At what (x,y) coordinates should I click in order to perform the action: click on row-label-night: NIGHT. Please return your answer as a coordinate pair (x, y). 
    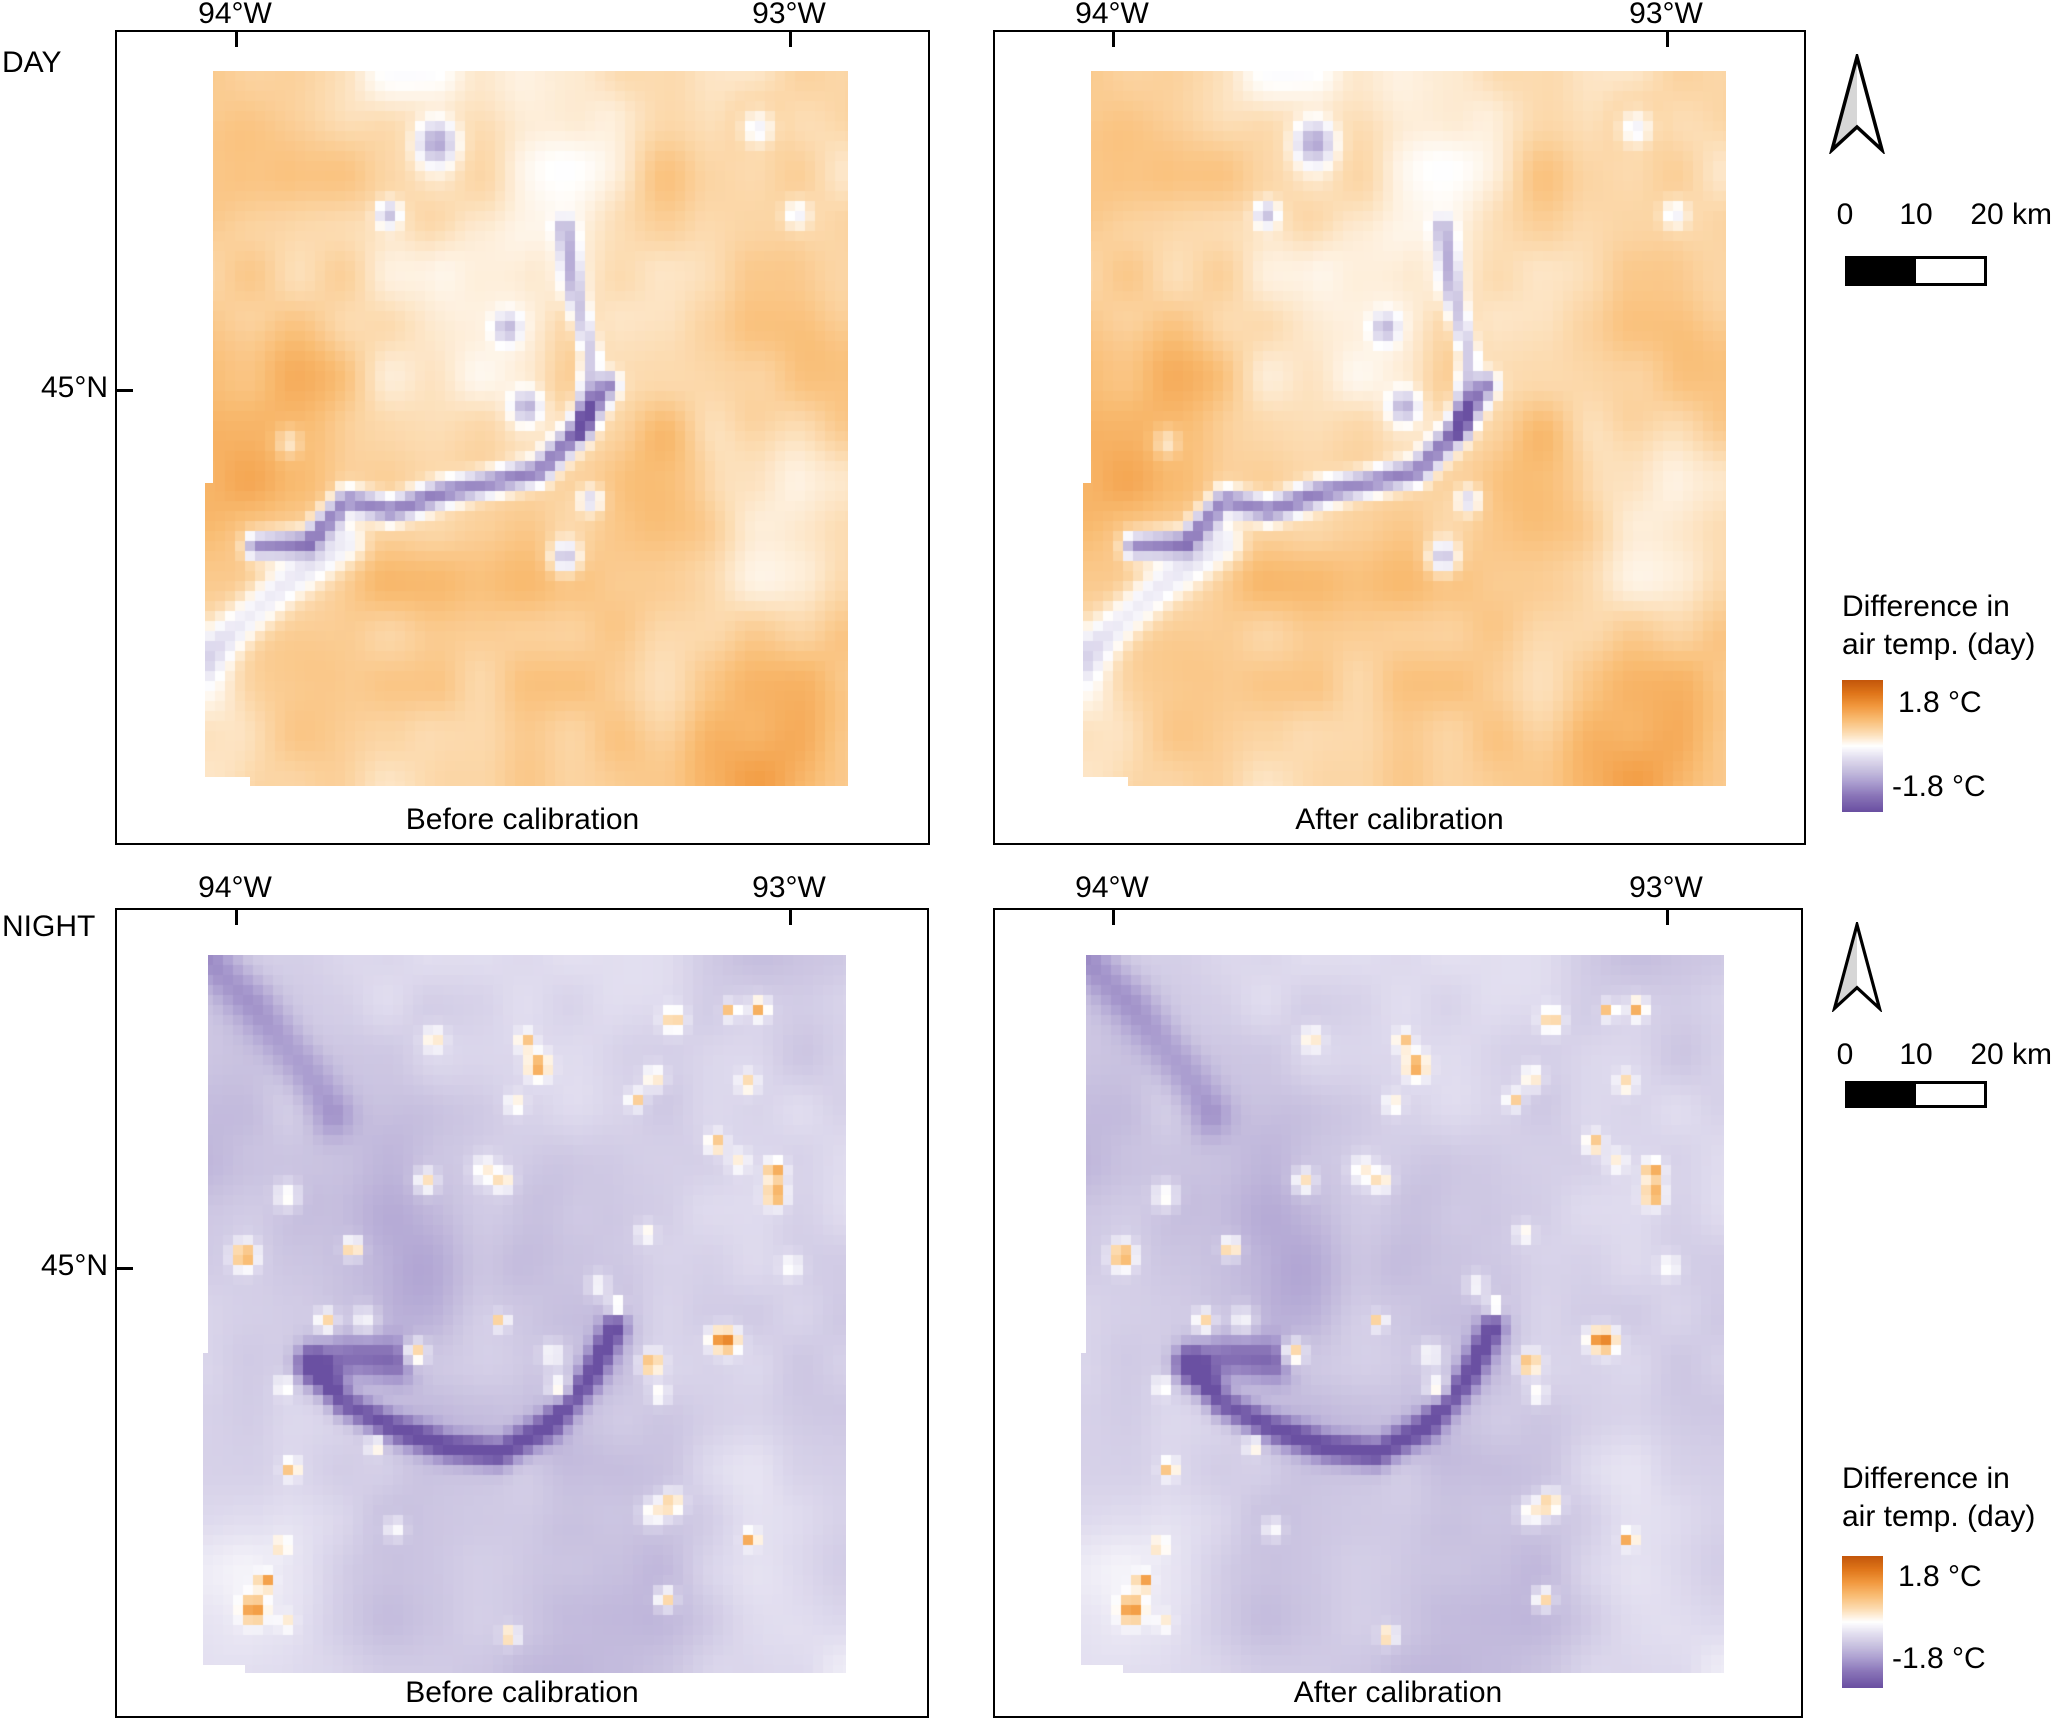
    Looking at the image, I should click on (49, 926).